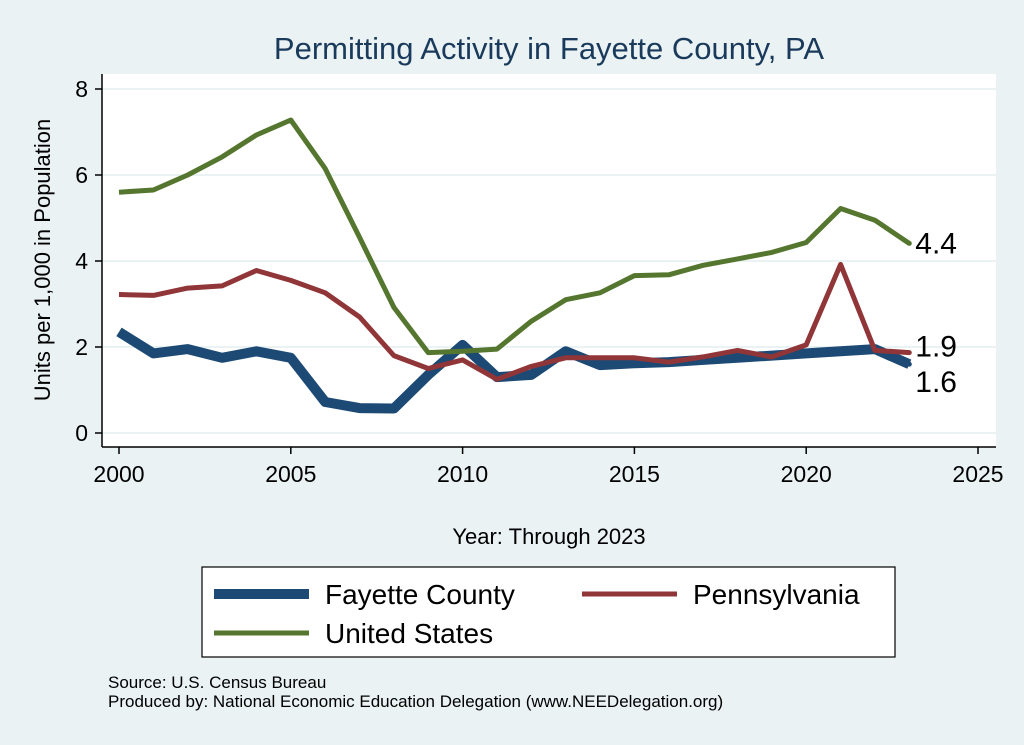 Image resolution: width=1024 pixels, height=745 pixels. I want to click on x-tick-label: 2010, so click(462, 474).